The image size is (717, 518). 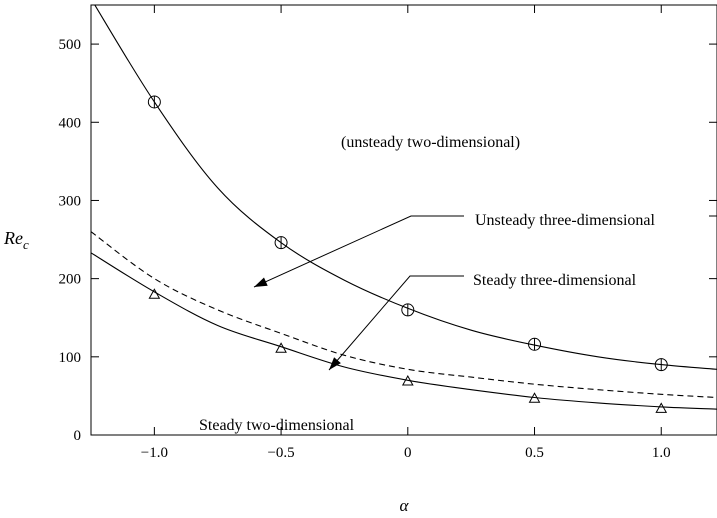 I want to click on y-axis-label: Rec, so click(x=16, y=240).